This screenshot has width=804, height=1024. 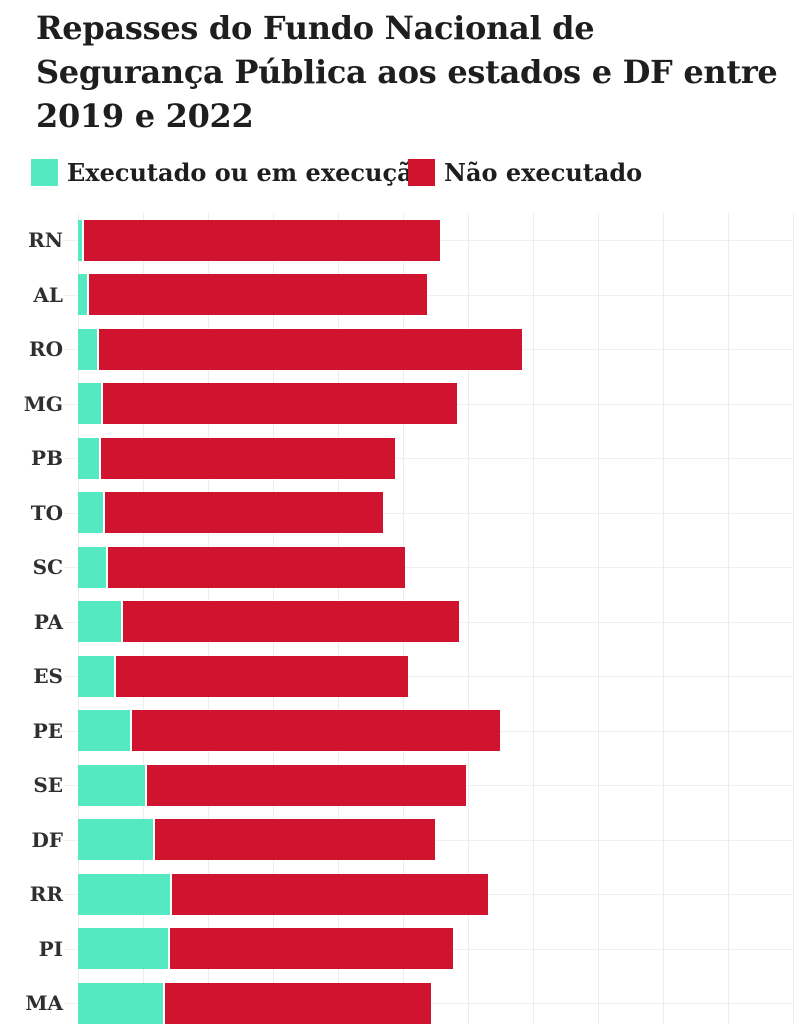 What do you see at coordinates (43, 403) in the screenshot?
I see `category-label: MG` at bounding box center [43, 403].